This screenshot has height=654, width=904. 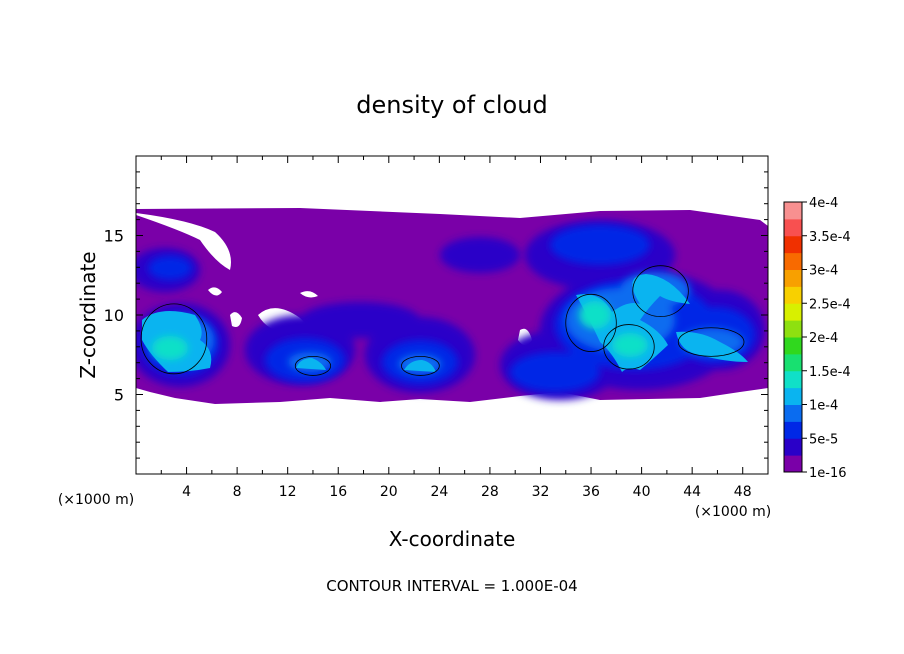 I want to click on x-tick-label: 36, so click(x=591, y=492).